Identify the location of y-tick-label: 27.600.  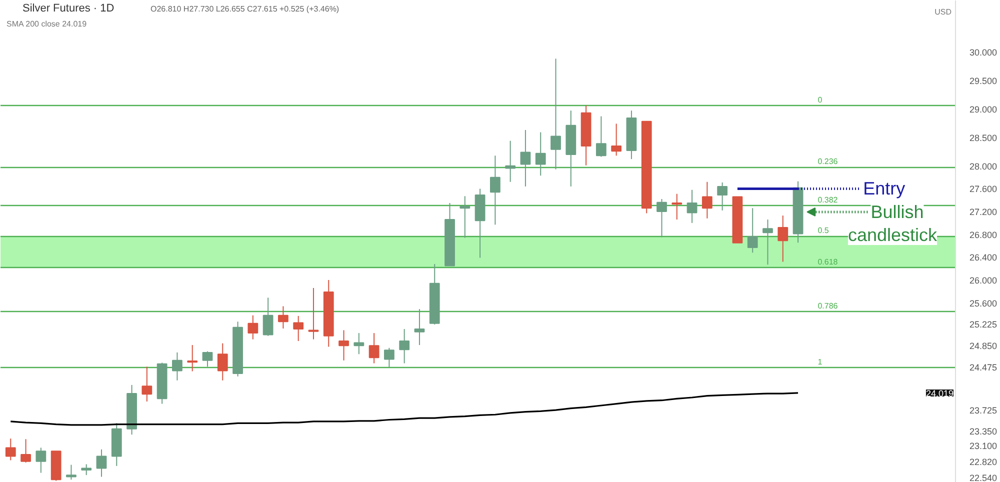
(984, 189).